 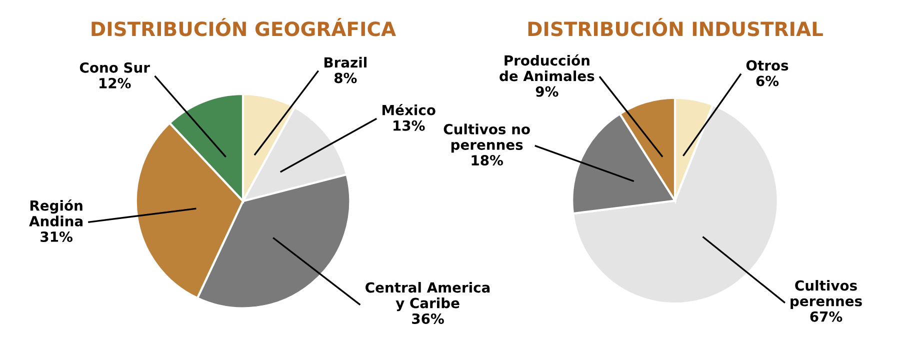 I want to click on slice-label: Cono Sur, so click(x=115, y=67).